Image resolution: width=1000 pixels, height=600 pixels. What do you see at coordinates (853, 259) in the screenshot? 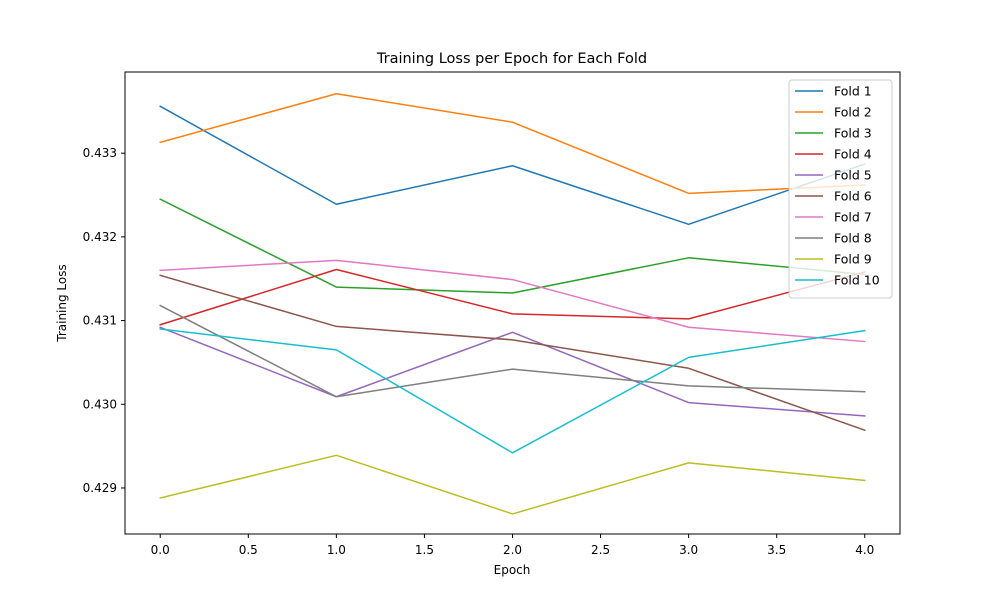
I see `legend-label-fold-9: Fold 9` at bounding box center [853, 259].